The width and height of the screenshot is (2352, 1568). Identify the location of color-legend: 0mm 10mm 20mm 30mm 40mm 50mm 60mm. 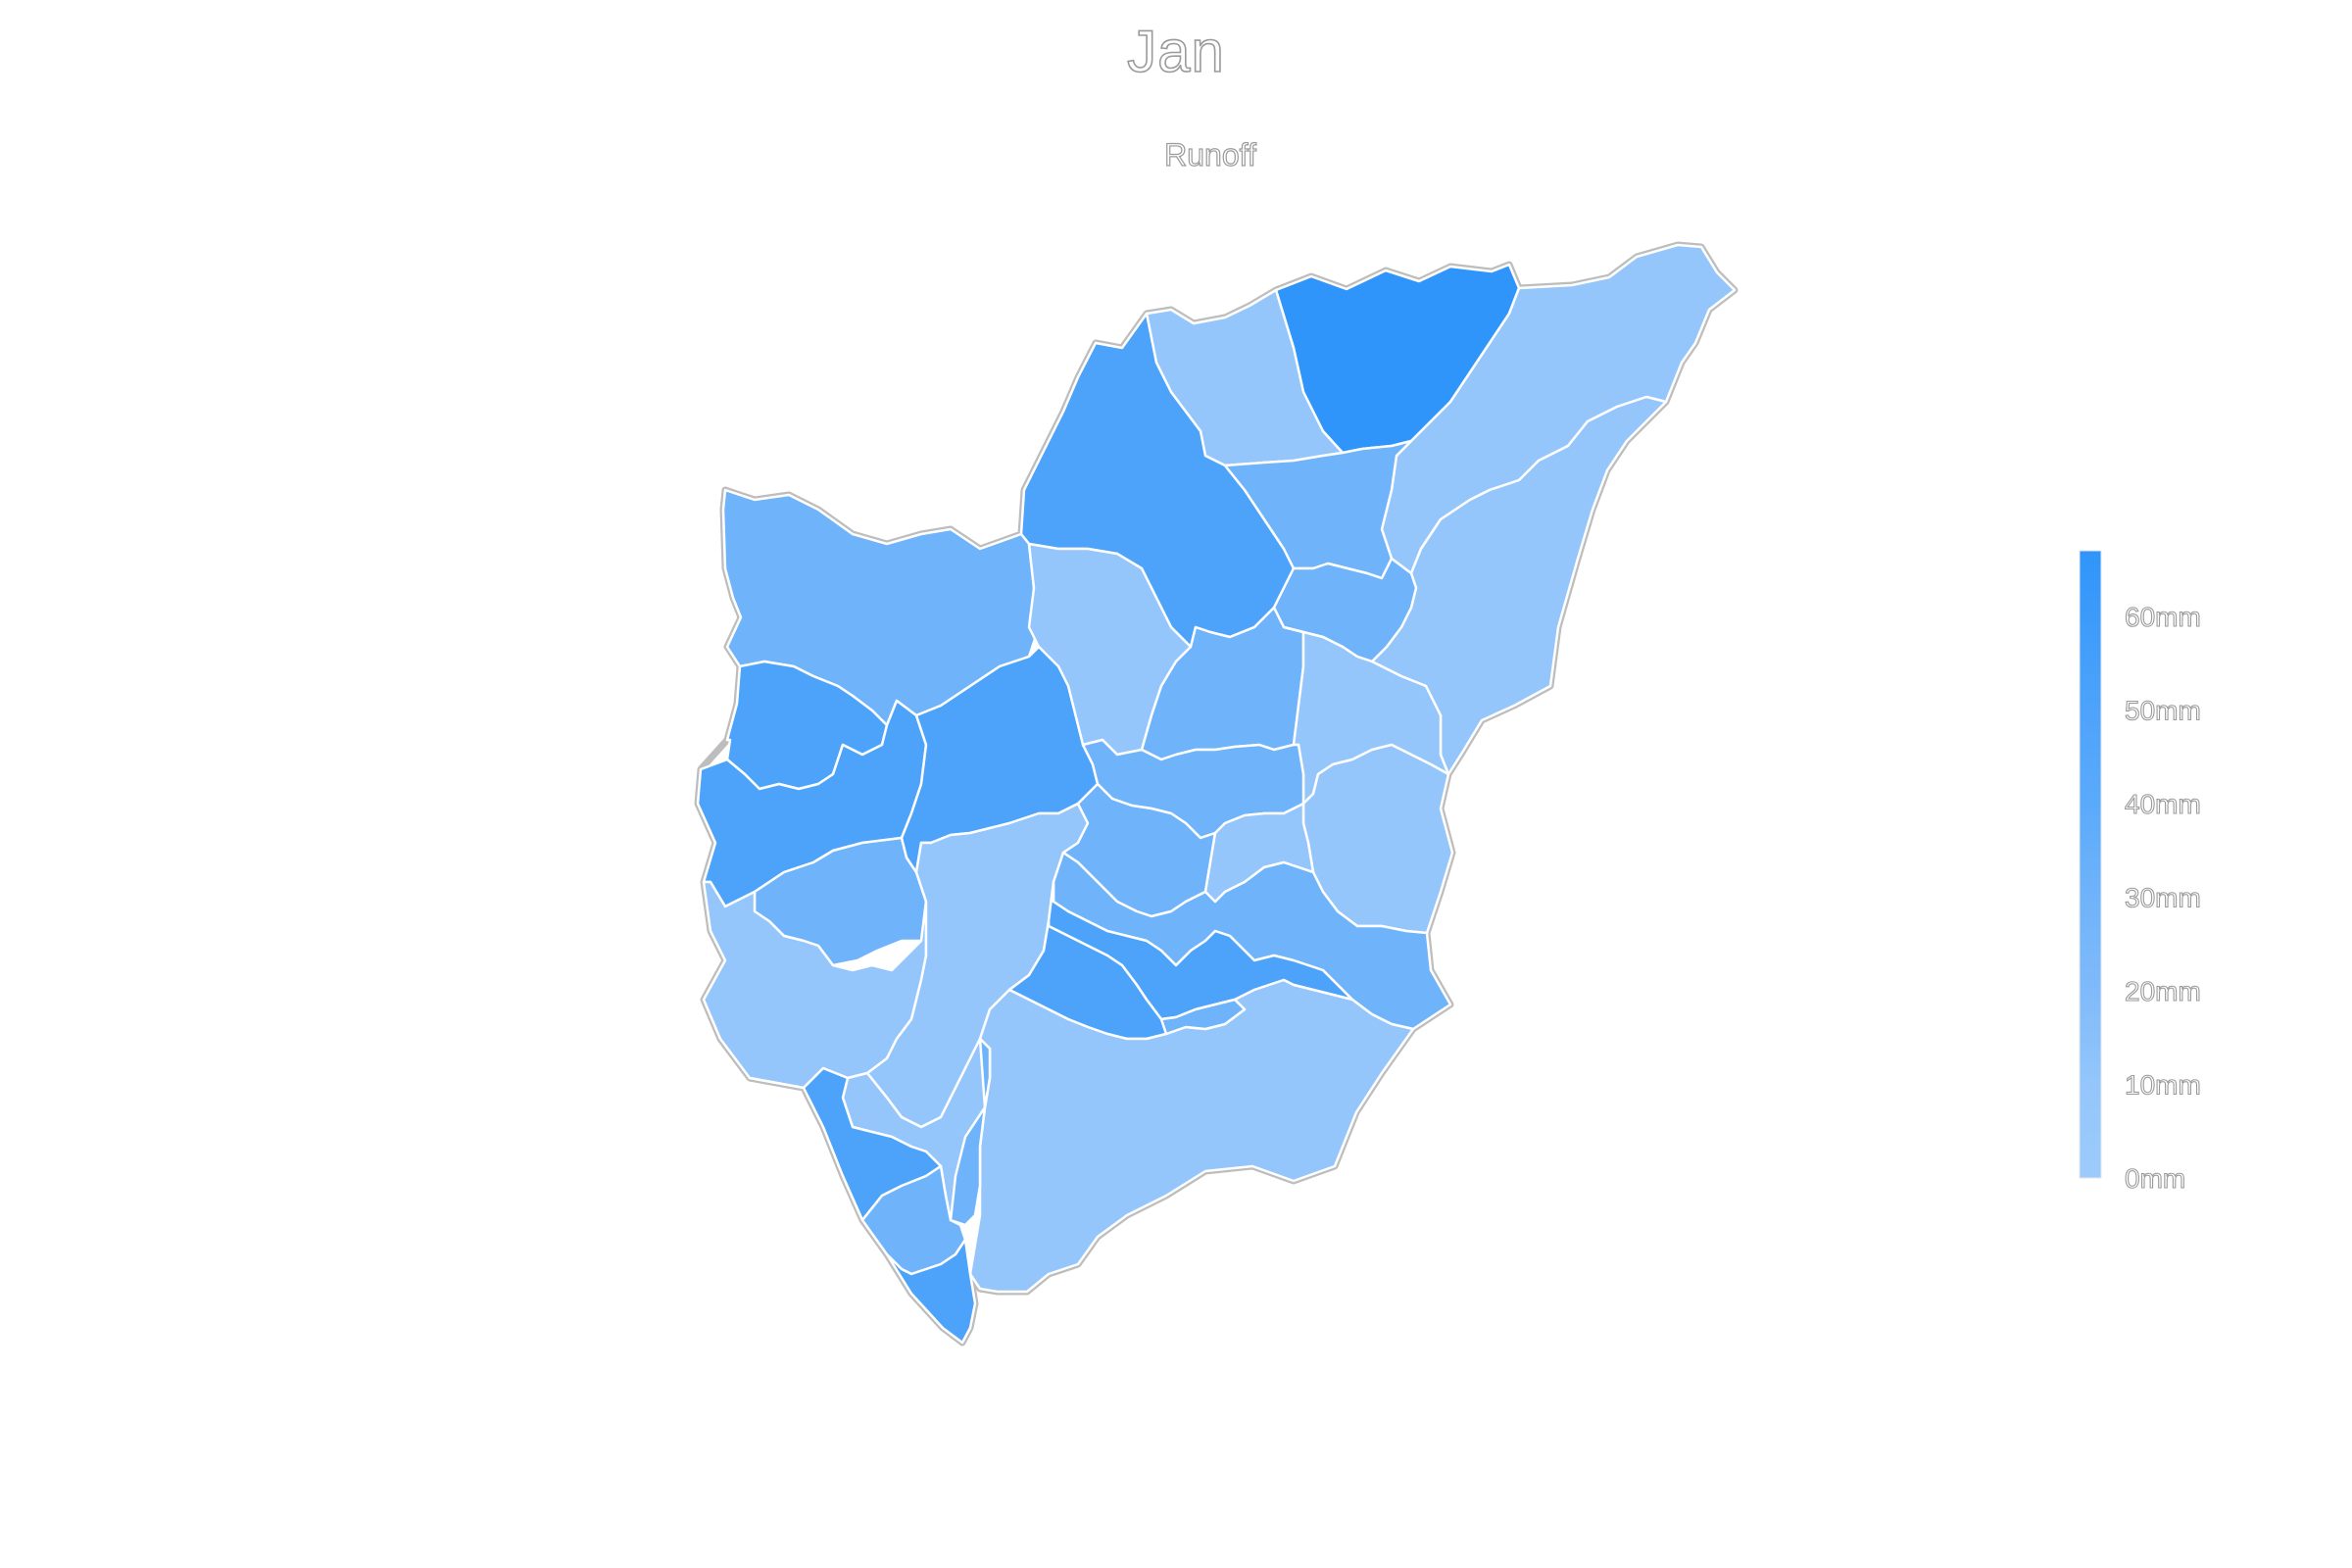
(2140, 872).